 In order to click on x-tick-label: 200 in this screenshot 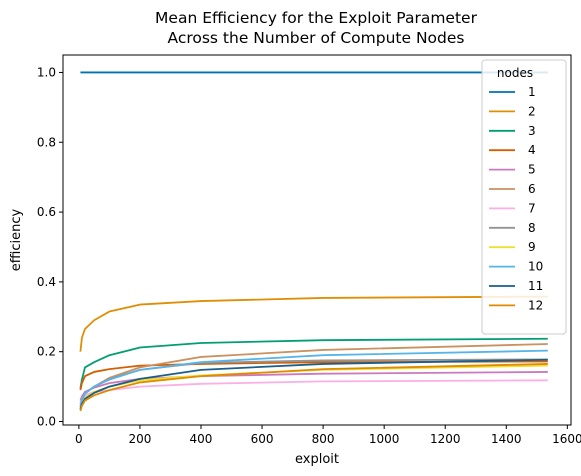, I will do `click(139, 439)`.